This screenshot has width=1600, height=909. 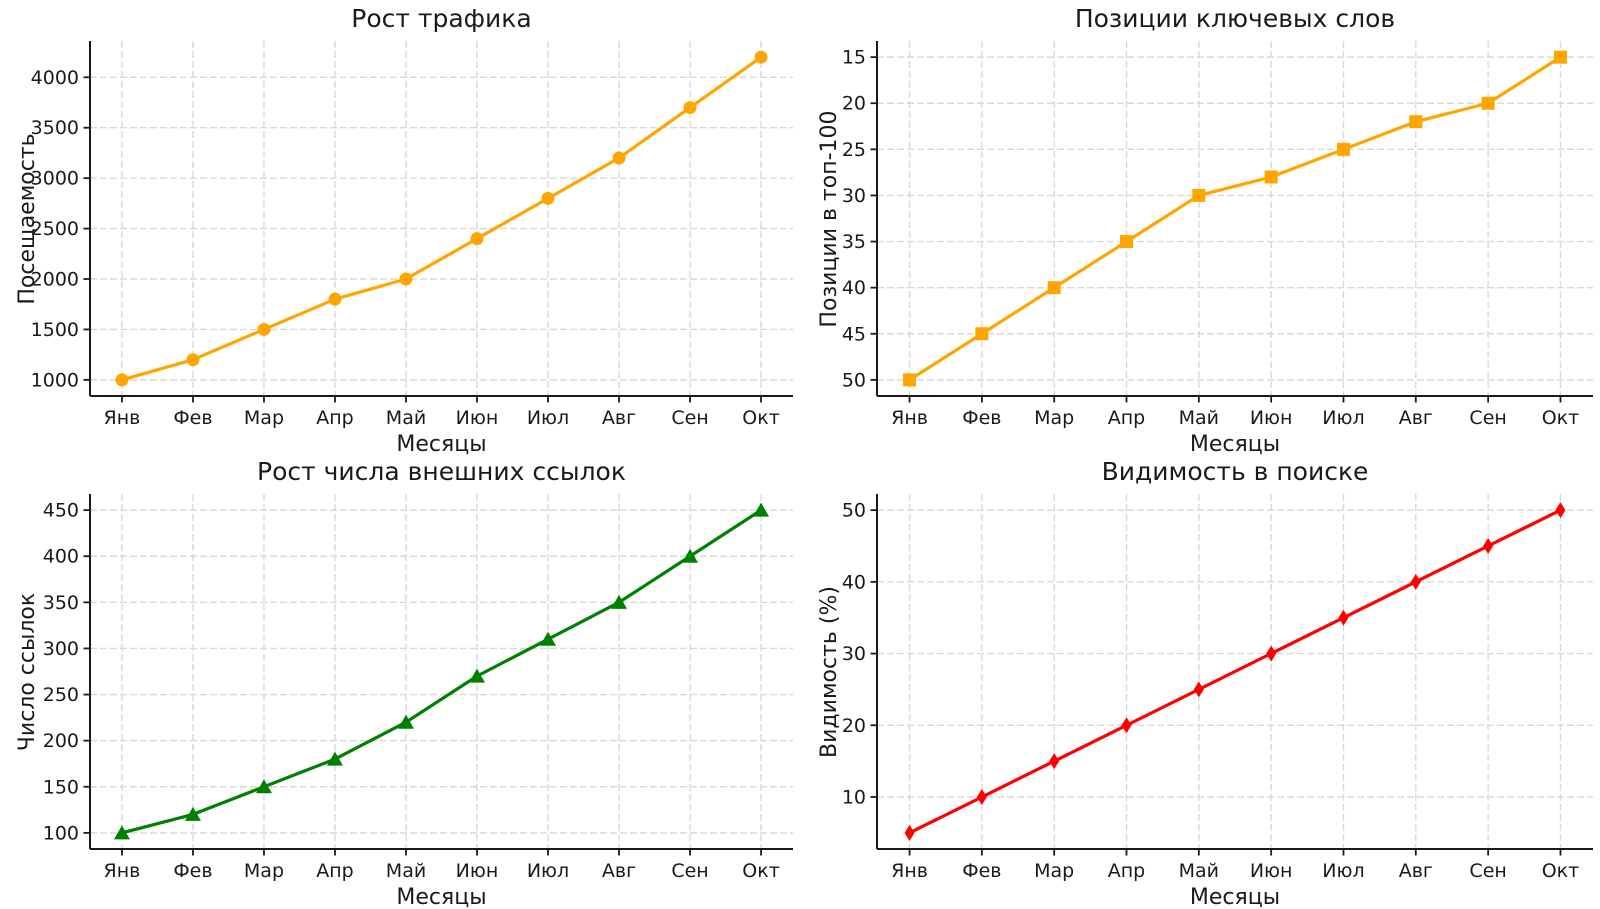 I want to click on svg-text: 300, so click(x=61, y=649).